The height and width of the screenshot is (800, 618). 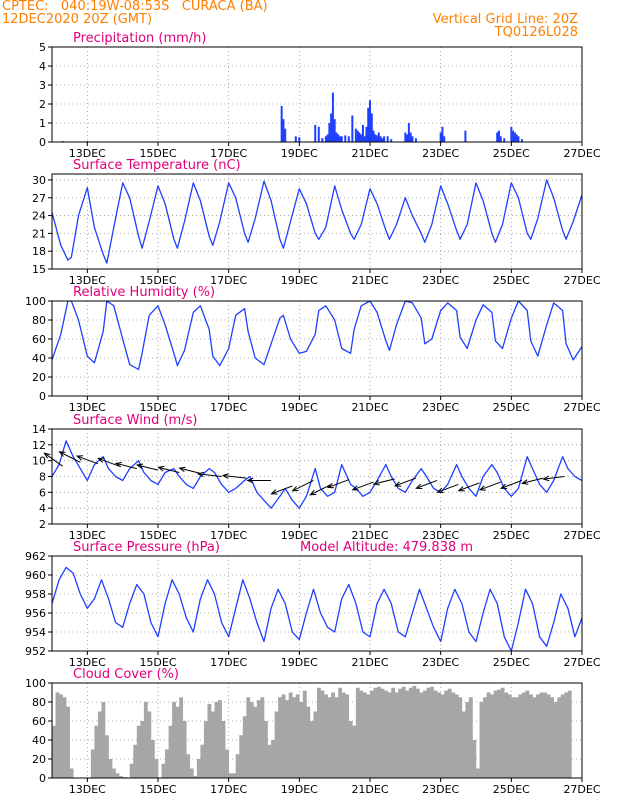 I want to click on cloud-xtick-label: 19DEC, so click(x=299, y=789).